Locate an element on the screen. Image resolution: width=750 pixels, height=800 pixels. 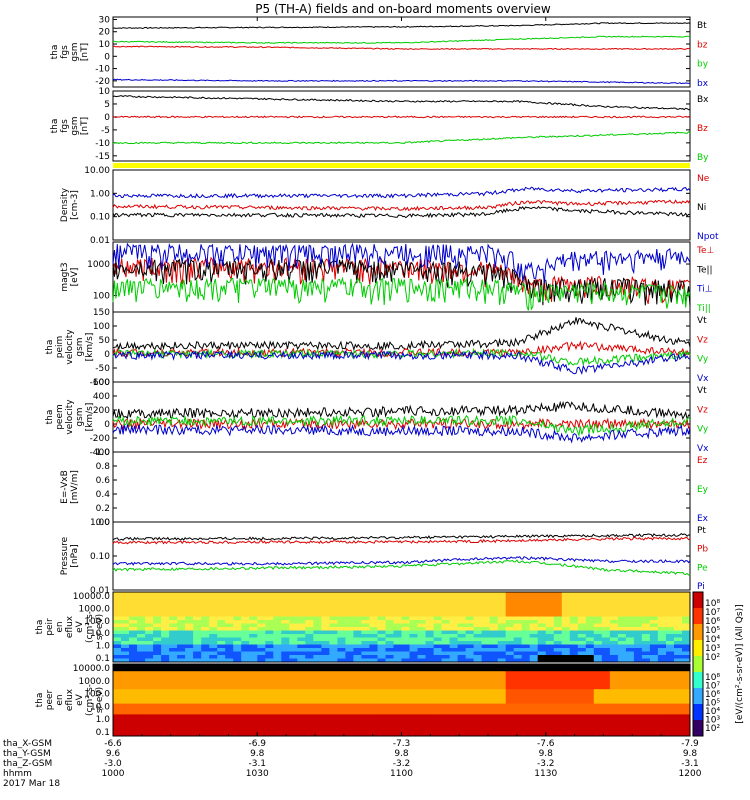
series-line-Pt is located at coordinates (401, 536).